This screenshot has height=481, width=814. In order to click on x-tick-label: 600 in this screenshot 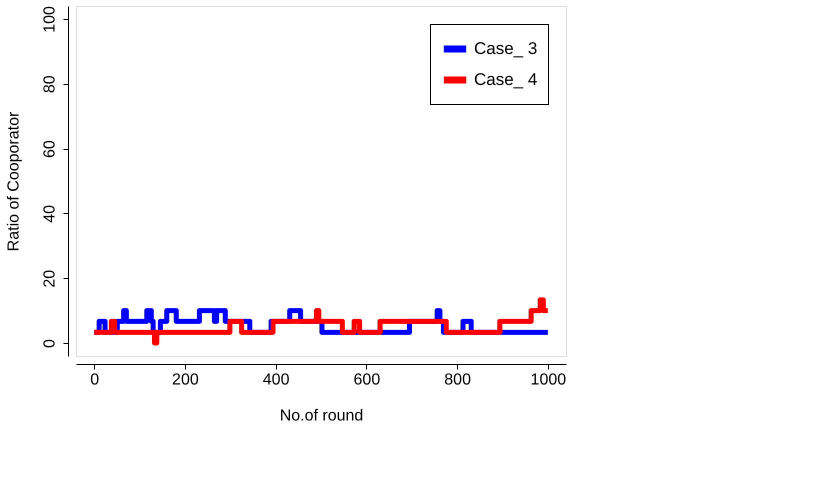, I will do `click(367, 380)`.